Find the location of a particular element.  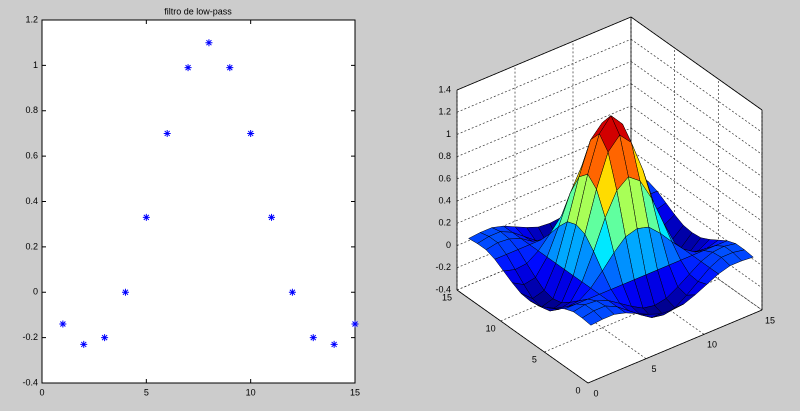

surface-face is located at coordinates (592, 318).